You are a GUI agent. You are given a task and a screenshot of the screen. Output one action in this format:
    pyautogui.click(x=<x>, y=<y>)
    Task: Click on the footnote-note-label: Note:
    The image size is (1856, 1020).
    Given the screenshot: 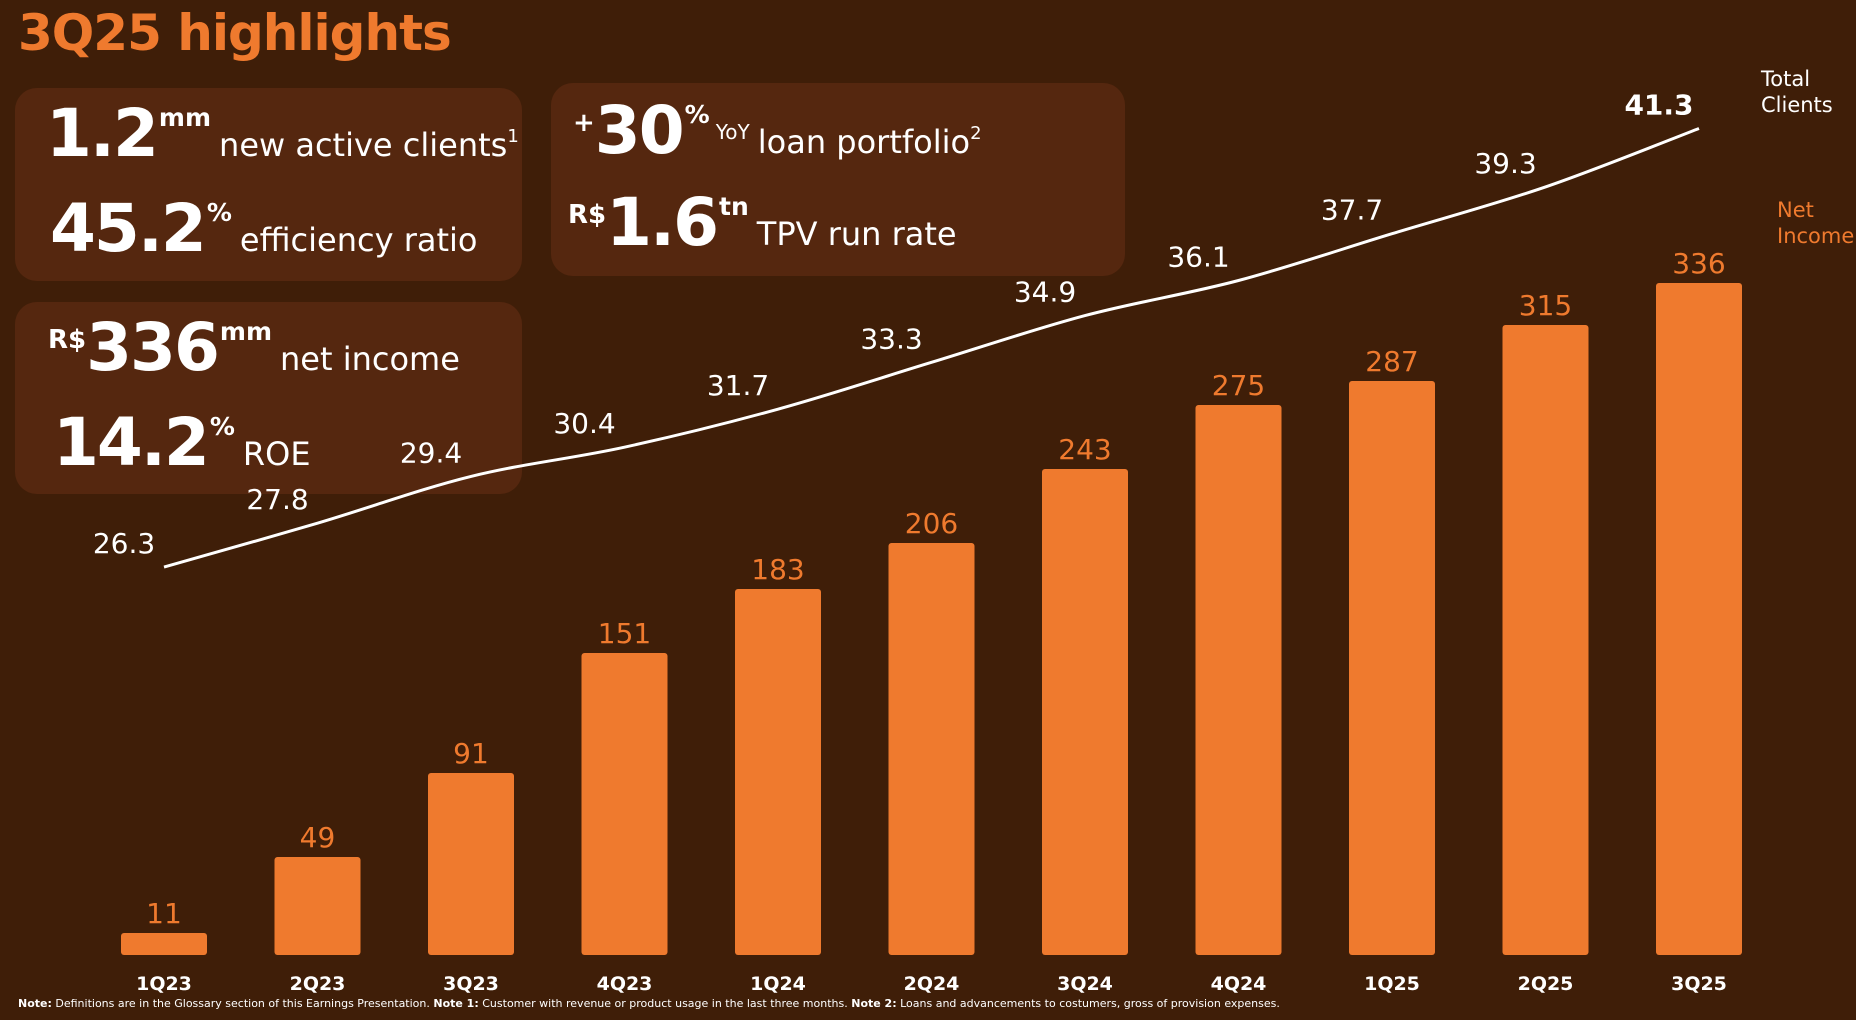 What is the action you would take?
    pyautogui.click(x=35, y=1003)
    